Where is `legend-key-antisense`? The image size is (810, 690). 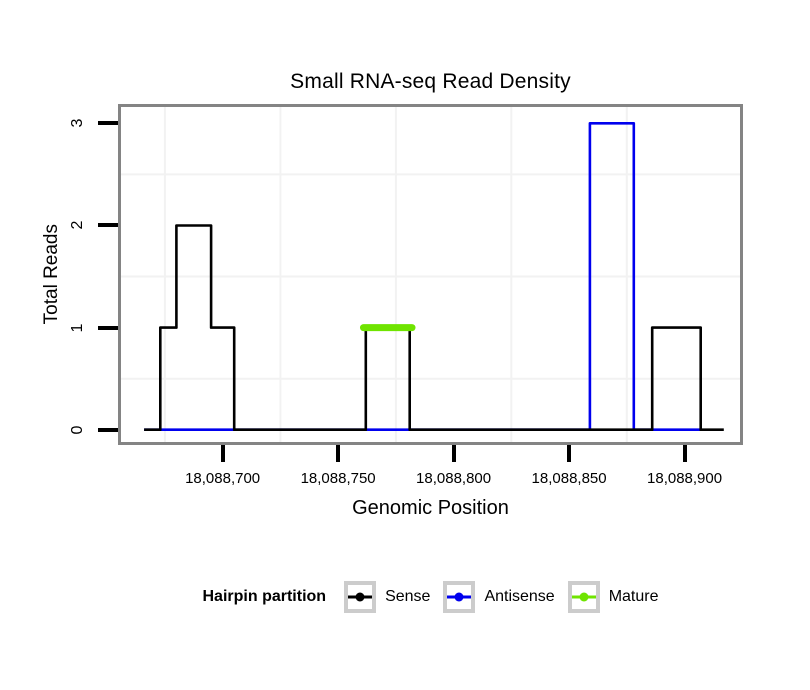 legend-key-antisense is located at coordinates (459, 597).